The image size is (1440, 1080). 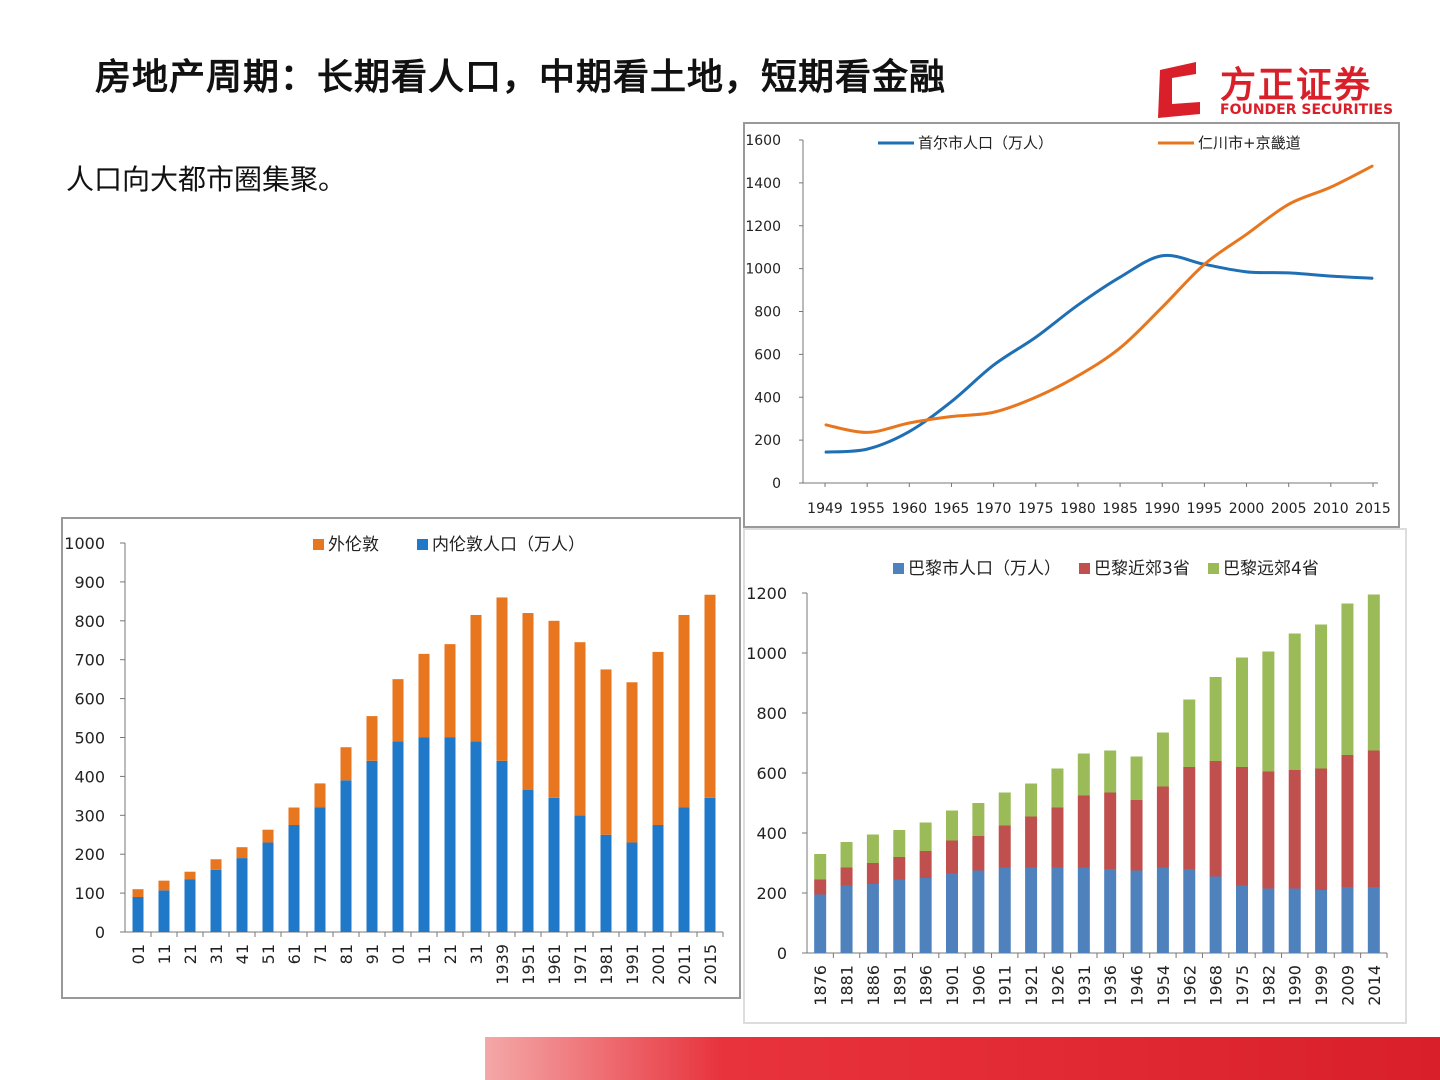 I want to click on x-tick-label: 1886, so click(x=873, y=985).